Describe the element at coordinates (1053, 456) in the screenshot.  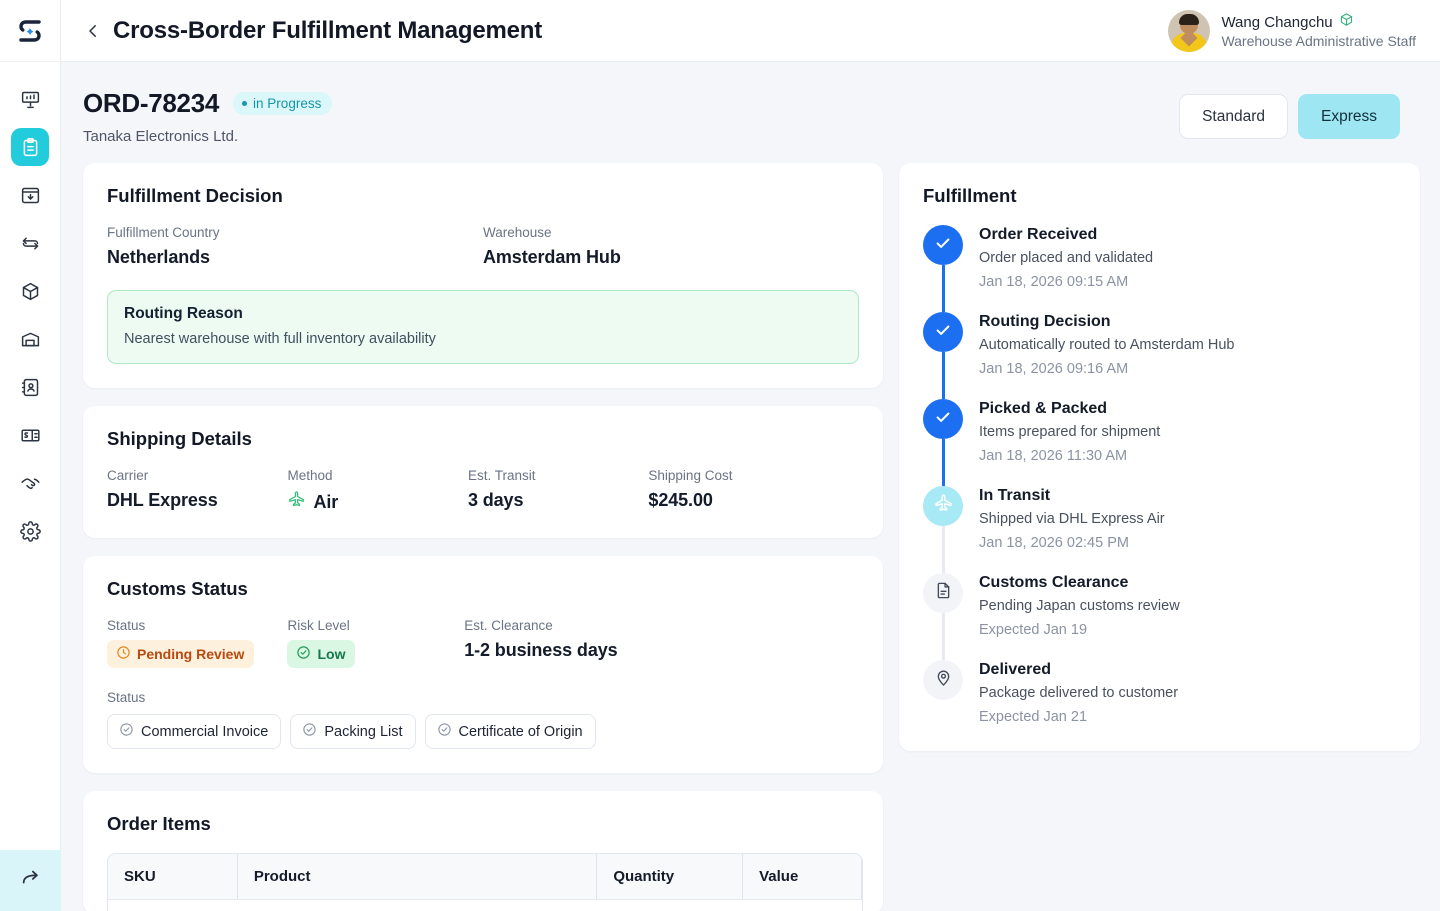
I see `timeline-step-time: Jan 18, 2026 11:30 AM` at that location.